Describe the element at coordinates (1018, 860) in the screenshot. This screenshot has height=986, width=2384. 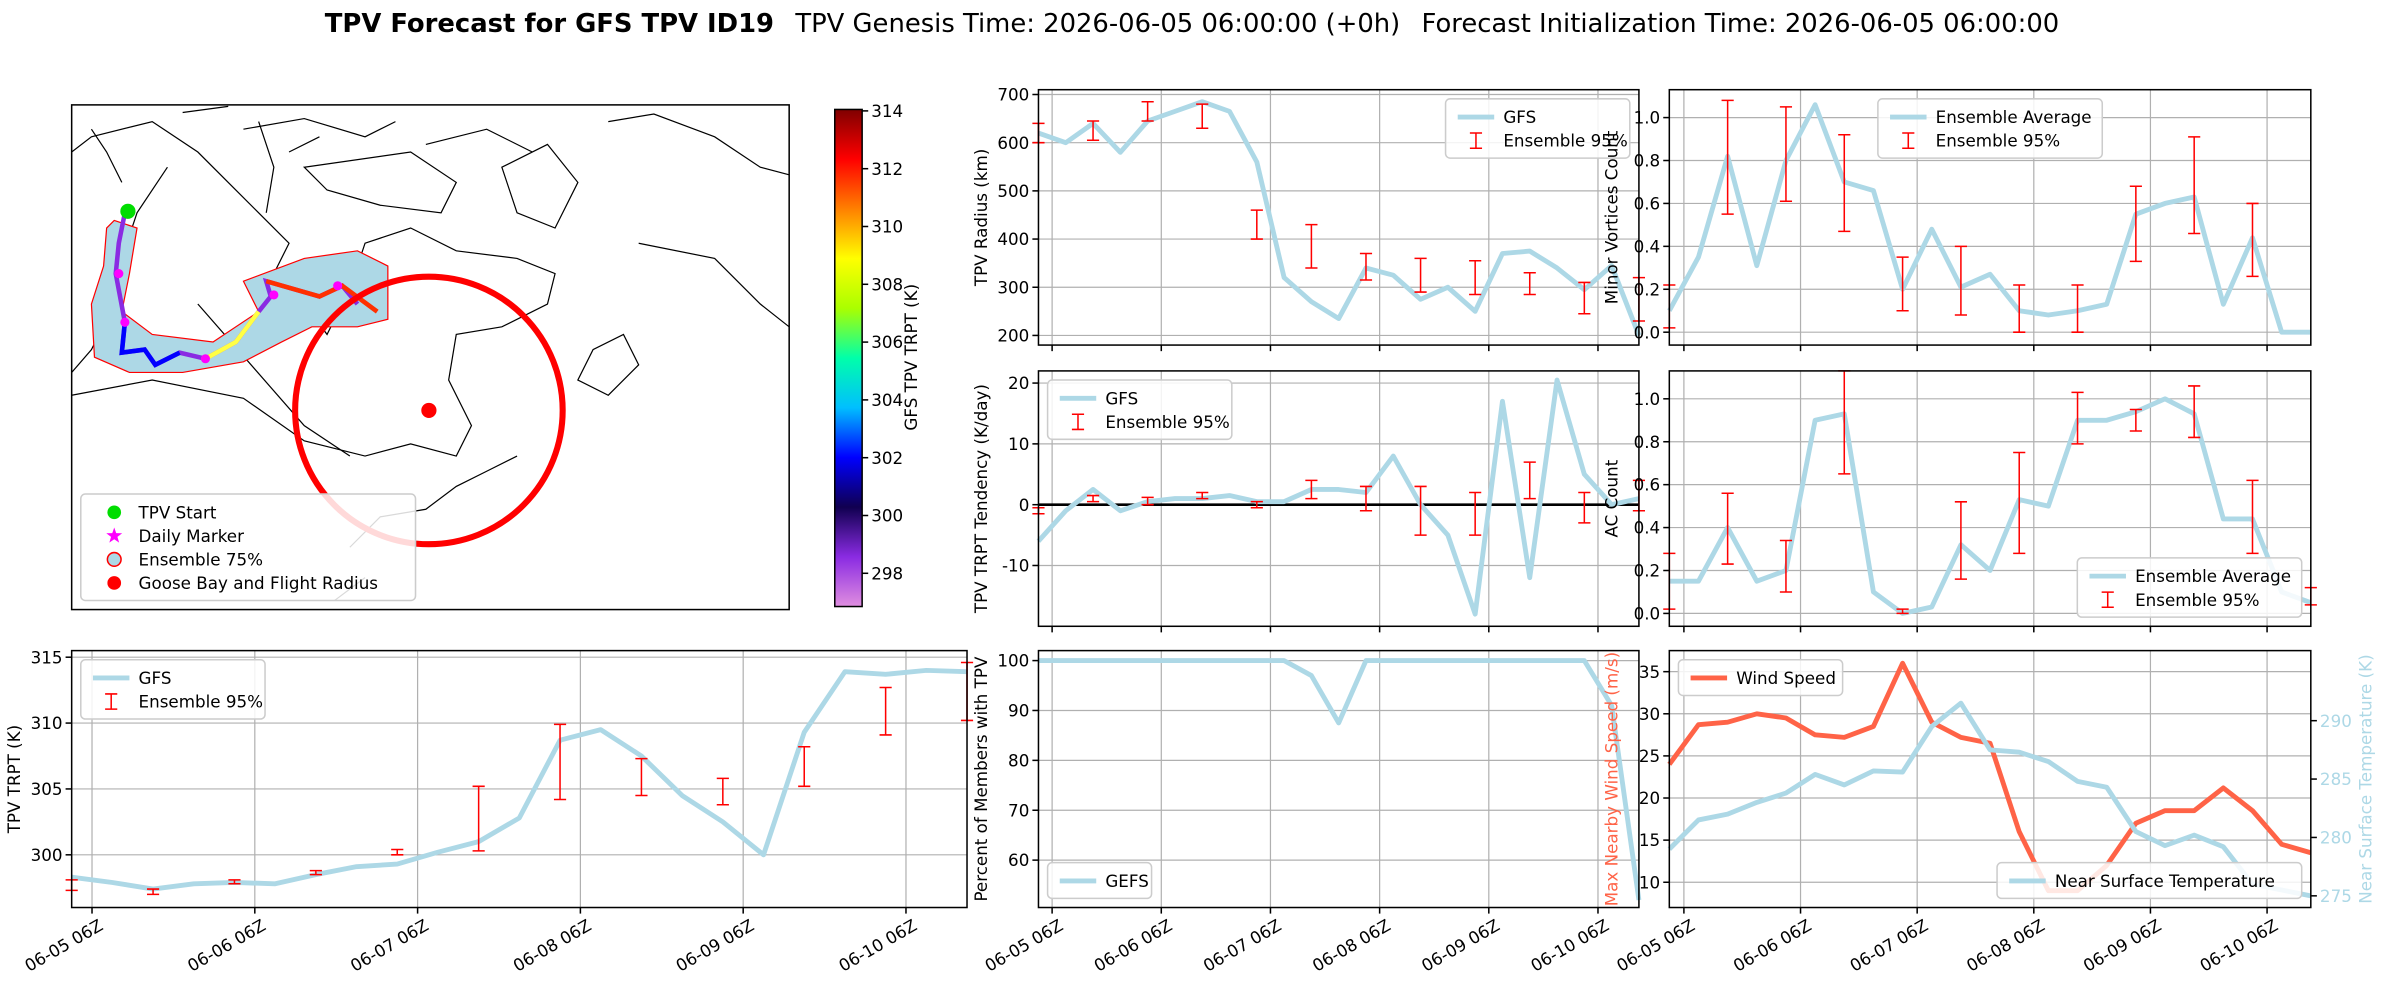
I see `y-tick-label: 60` at that location.